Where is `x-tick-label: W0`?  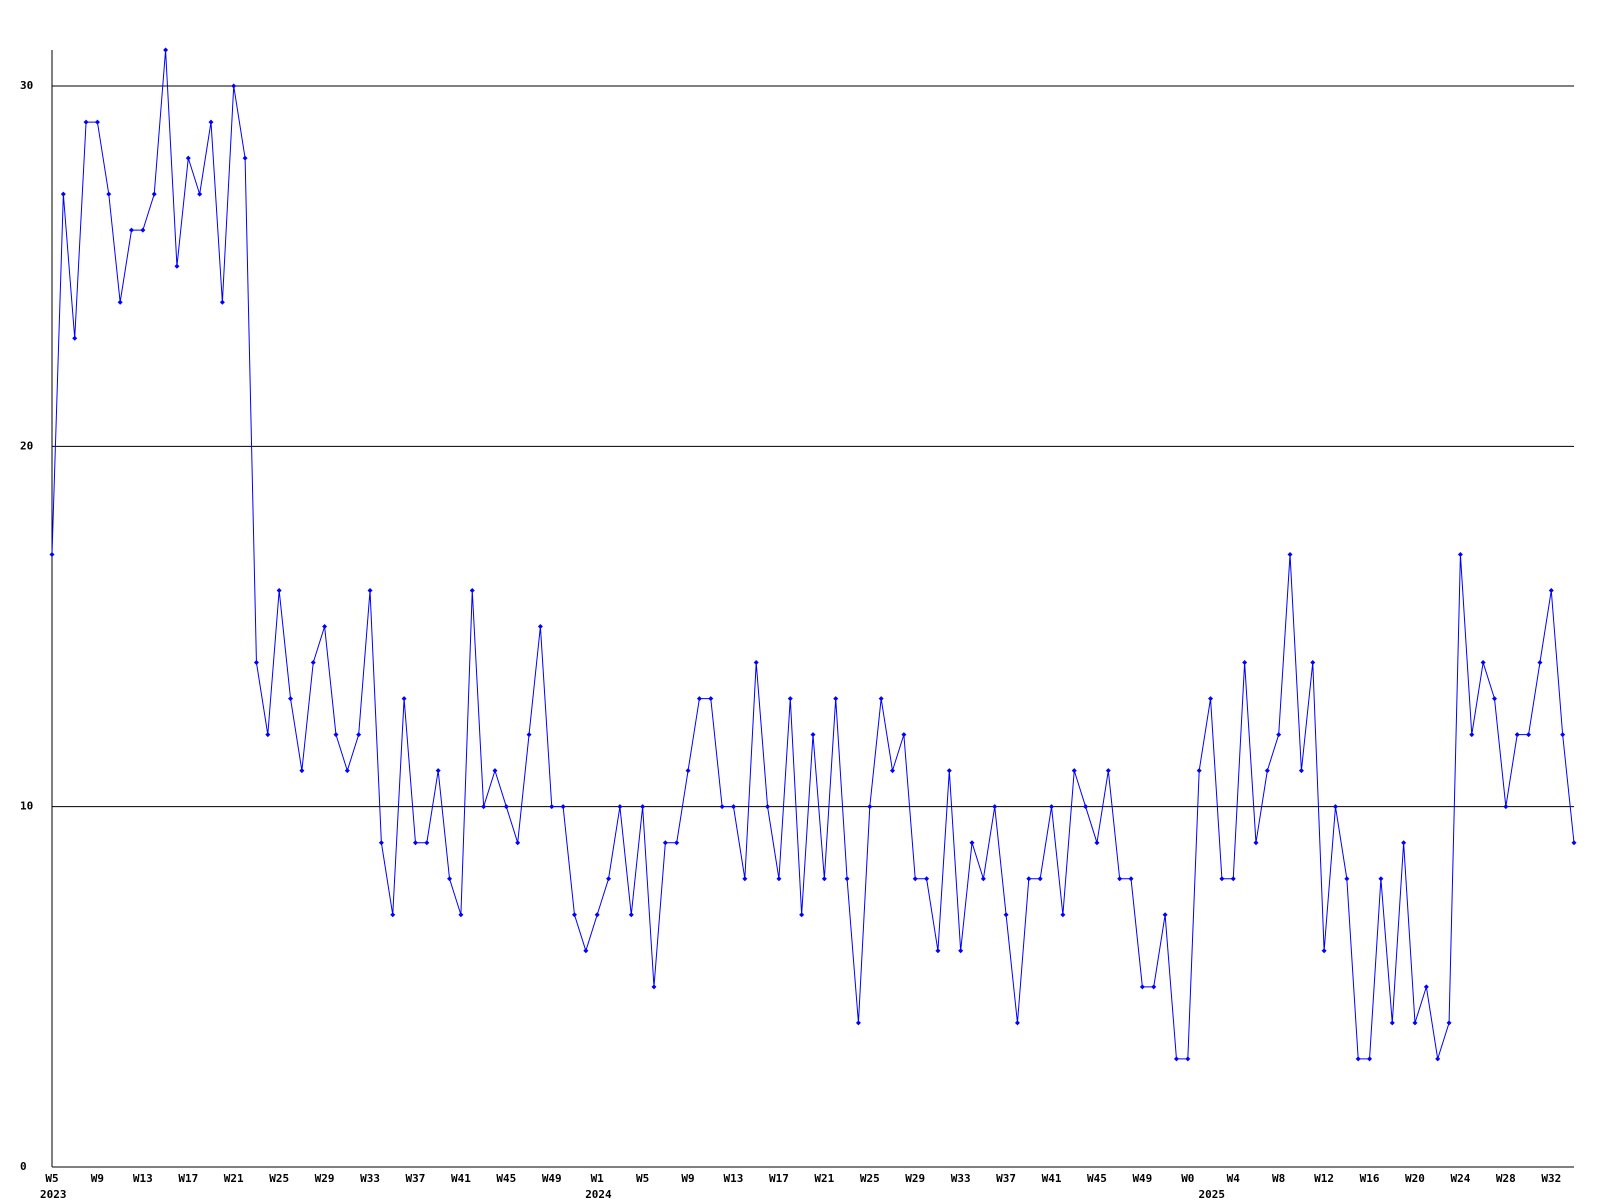 x-tick-label: W0 is located at coordinates (1187, 1178).